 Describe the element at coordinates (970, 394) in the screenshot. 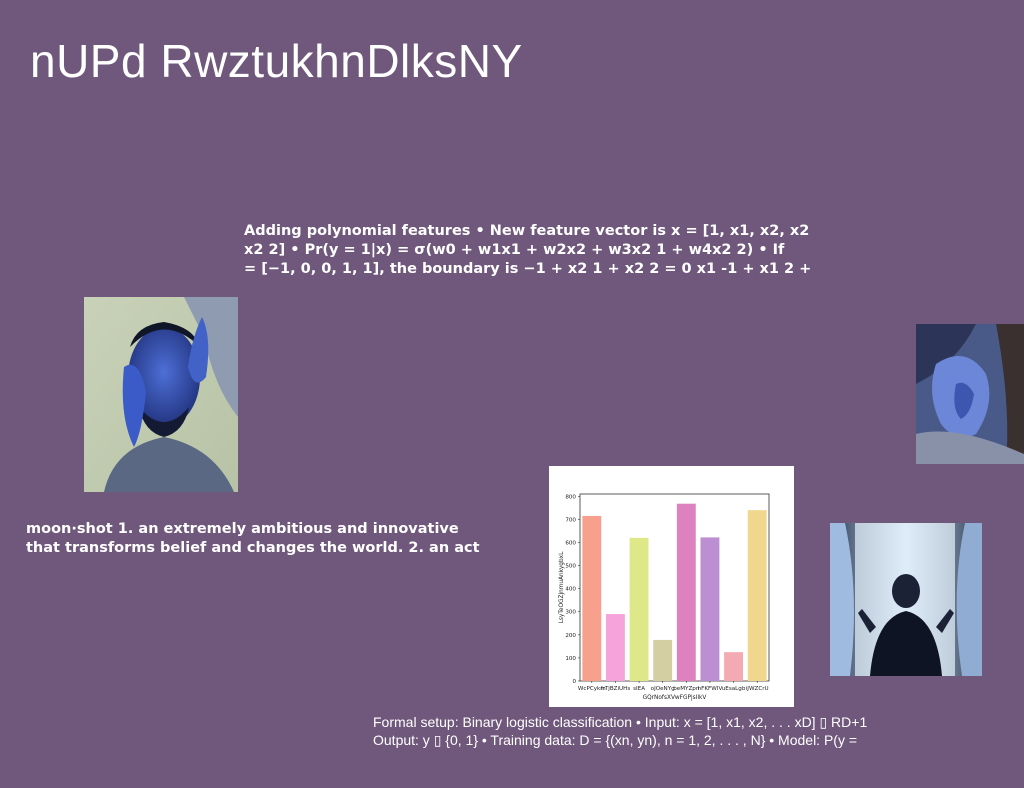

I see `hand-photo` at that location.